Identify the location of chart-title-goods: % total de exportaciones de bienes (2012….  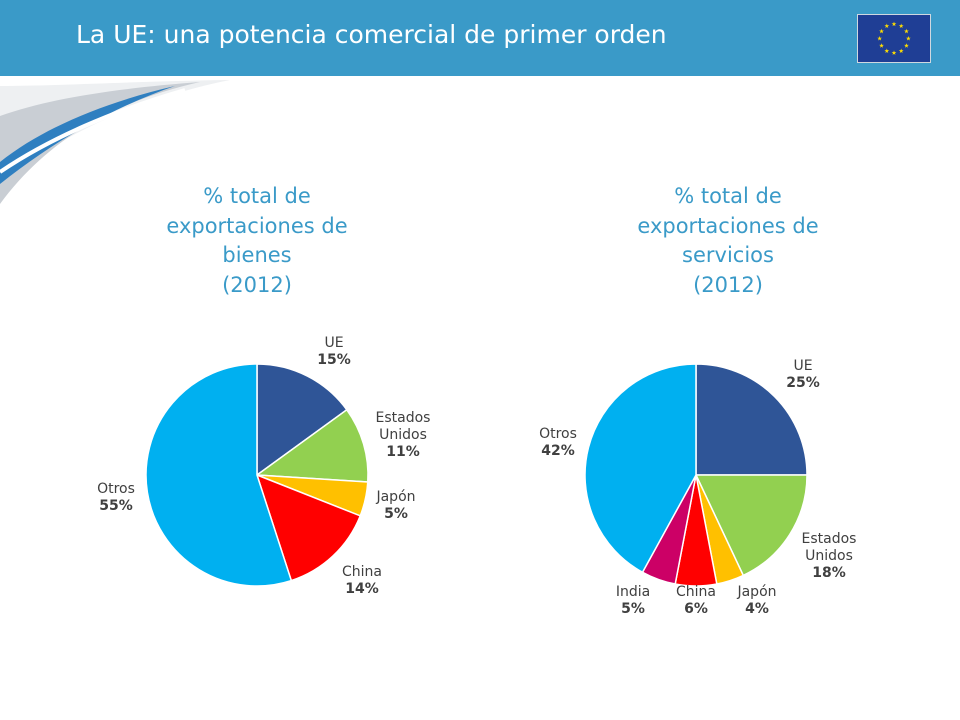
(257, 241).